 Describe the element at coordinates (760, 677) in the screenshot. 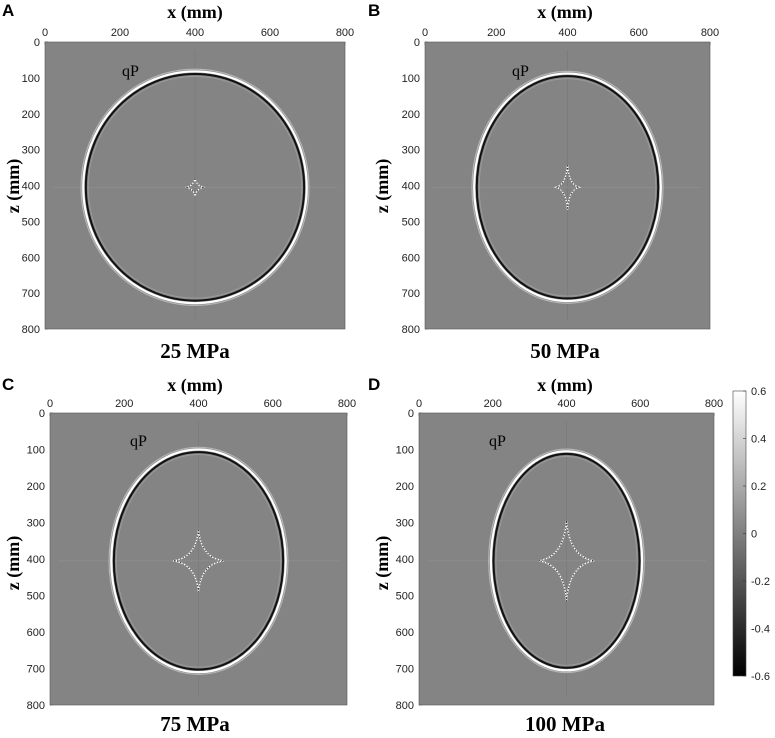

I see `colorbar-tick-label: -0.6` at that location.